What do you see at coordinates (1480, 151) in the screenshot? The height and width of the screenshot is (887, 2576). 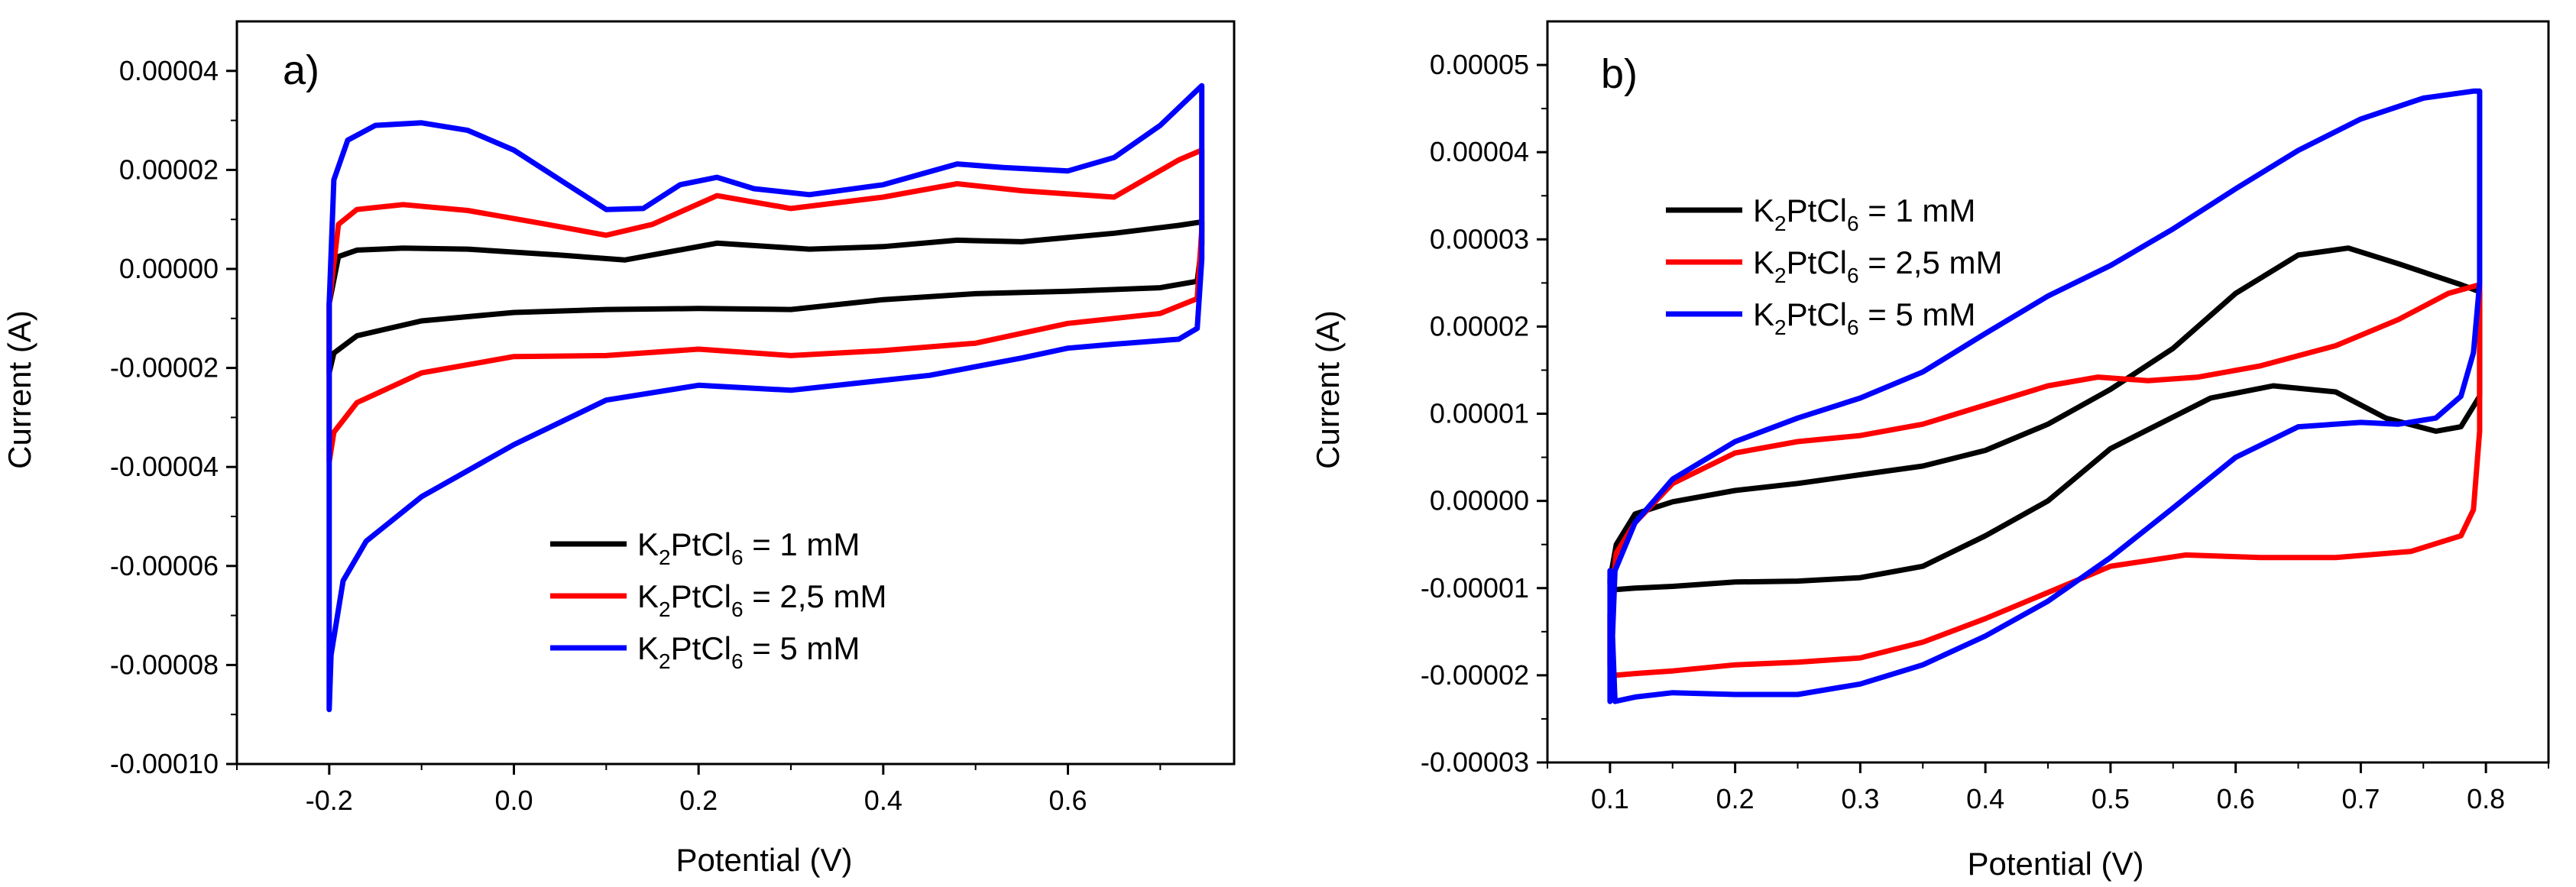 I see `chart-b-y-tick-label: 0.00004` at bounding box center [1480, 151].